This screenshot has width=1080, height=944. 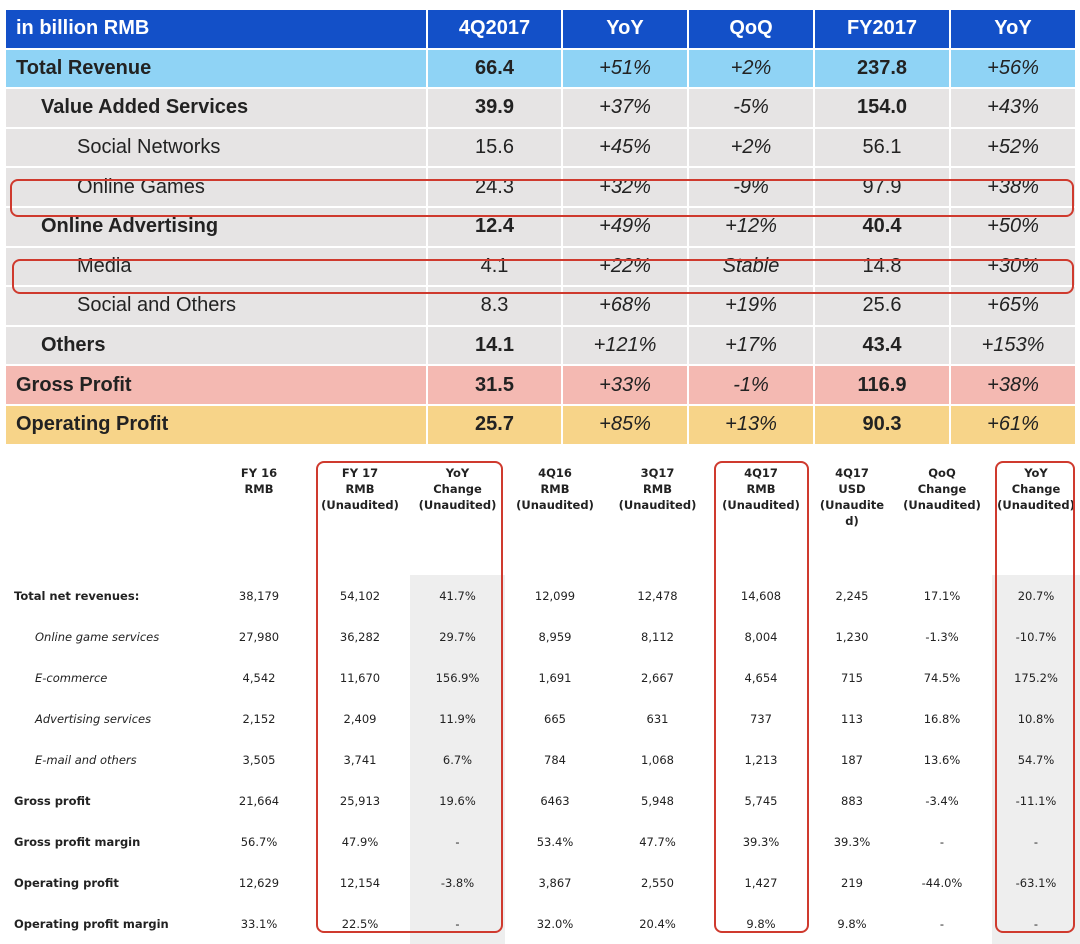 I want to click on cell-fy-yoy: +50%, so click(x=1013, y=227).